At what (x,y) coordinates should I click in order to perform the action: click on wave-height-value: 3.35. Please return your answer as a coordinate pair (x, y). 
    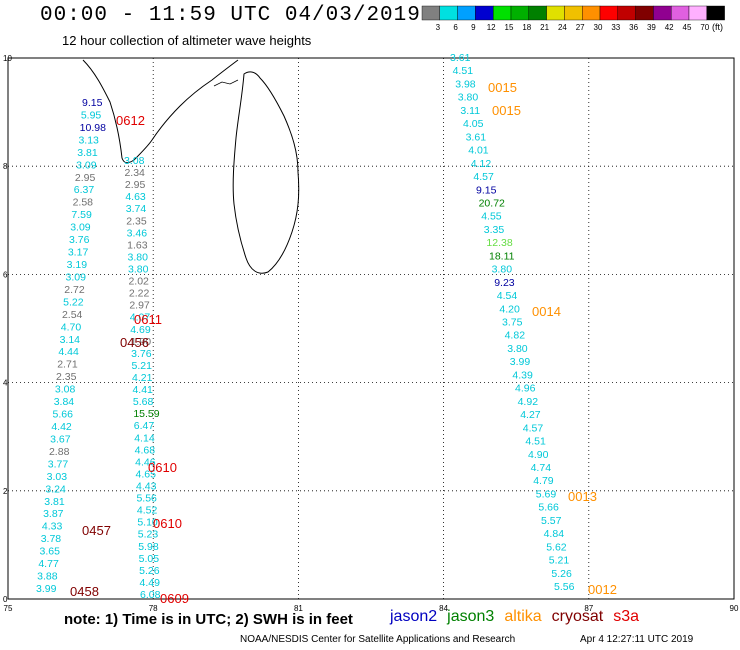
    Looking at the image, I should click on (494, 230).